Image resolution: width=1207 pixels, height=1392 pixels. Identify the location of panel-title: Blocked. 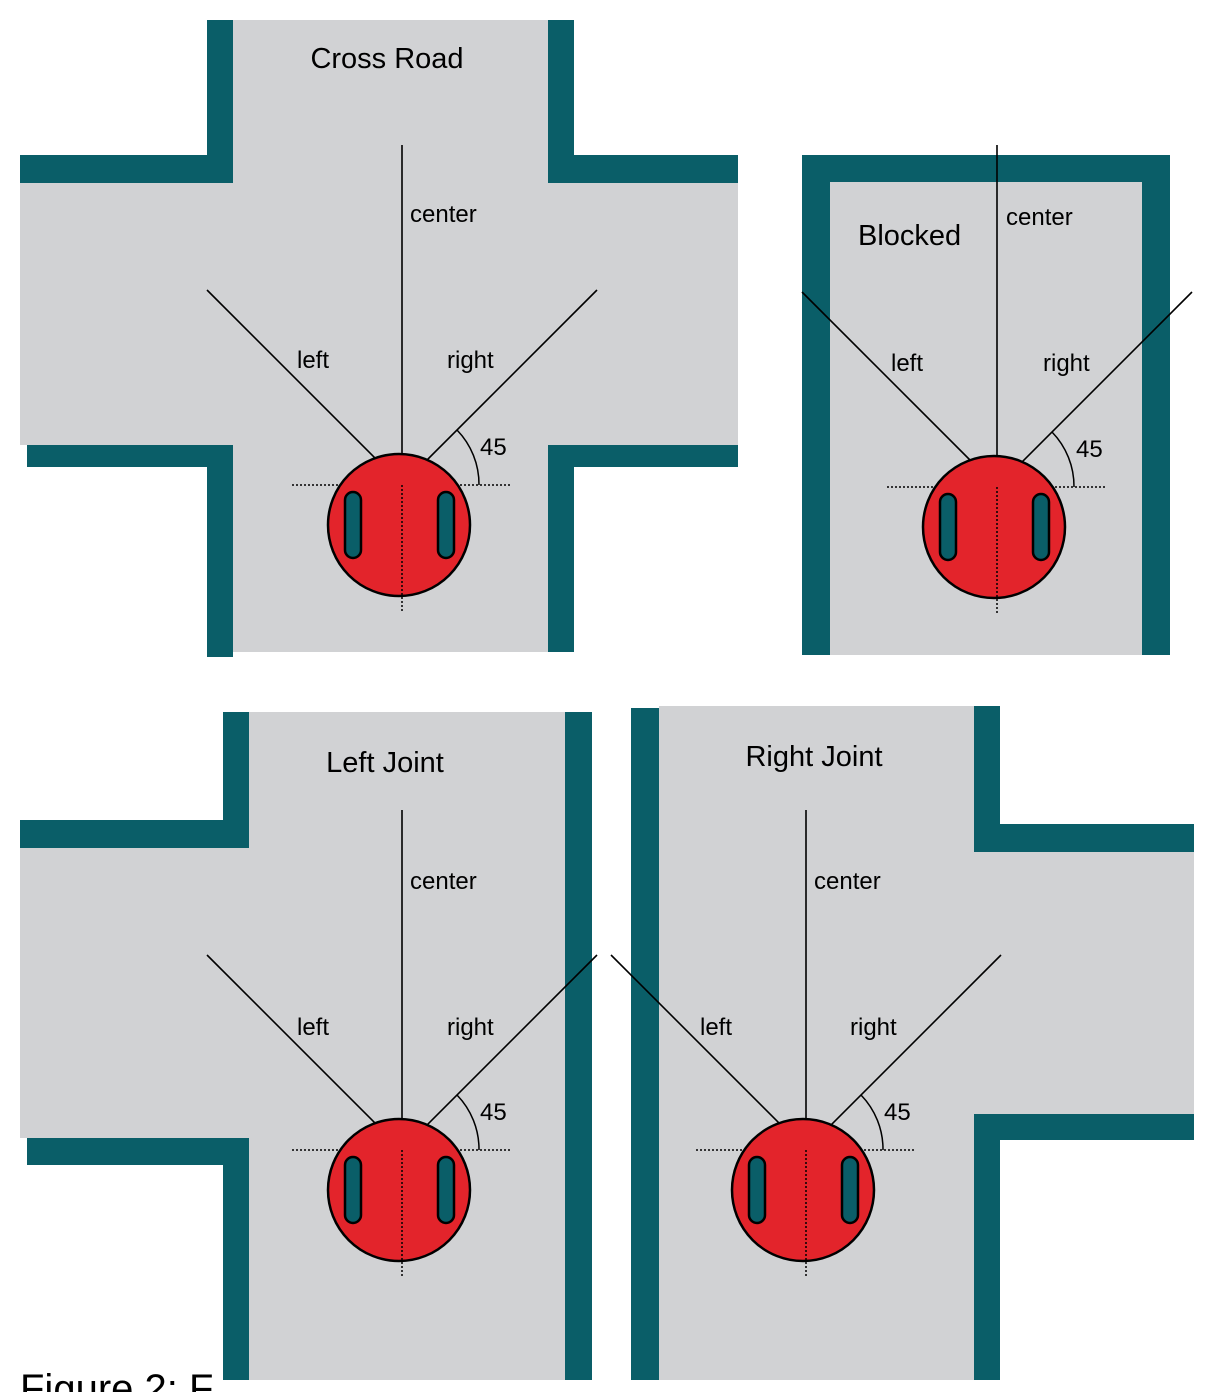
(909, 236).